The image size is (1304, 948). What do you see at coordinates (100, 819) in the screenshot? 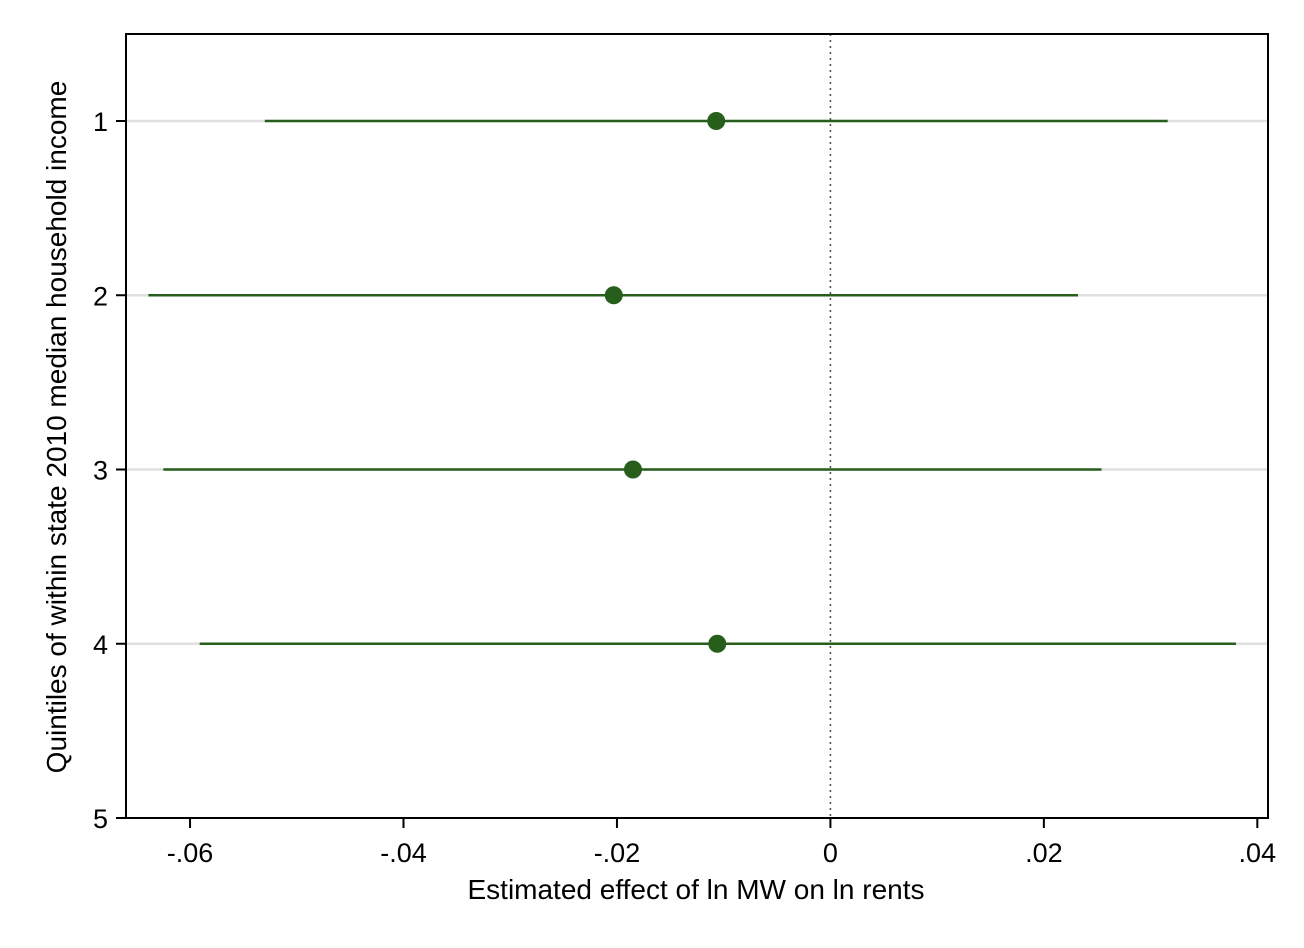
I see `y-tick-label: 5` at bounding box center [100, 819].